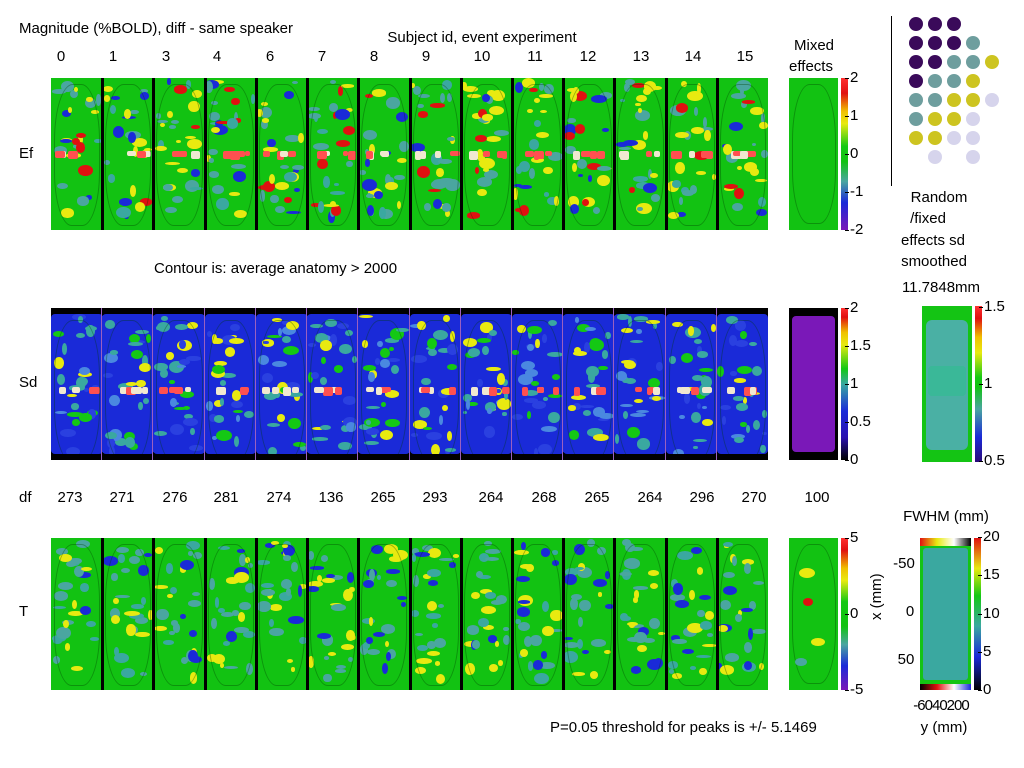  What do you see at coordinates (891, 101) in the screenshot?
I see `divider-line` at bounding box center [891, 101].